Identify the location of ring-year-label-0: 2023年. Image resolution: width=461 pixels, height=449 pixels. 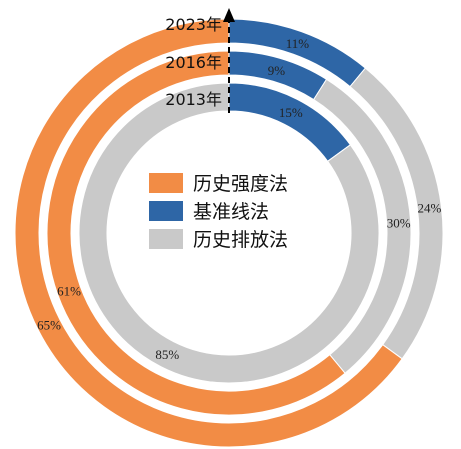
(193, 24).